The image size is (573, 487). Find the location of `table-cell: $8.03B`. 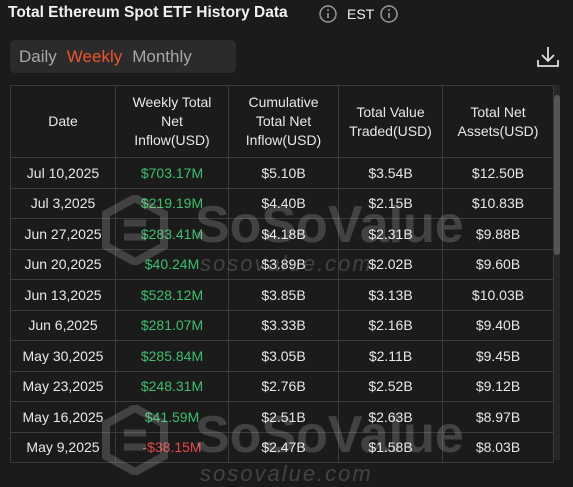

table-cell: $8.03B is located at coordinates (498, 447).